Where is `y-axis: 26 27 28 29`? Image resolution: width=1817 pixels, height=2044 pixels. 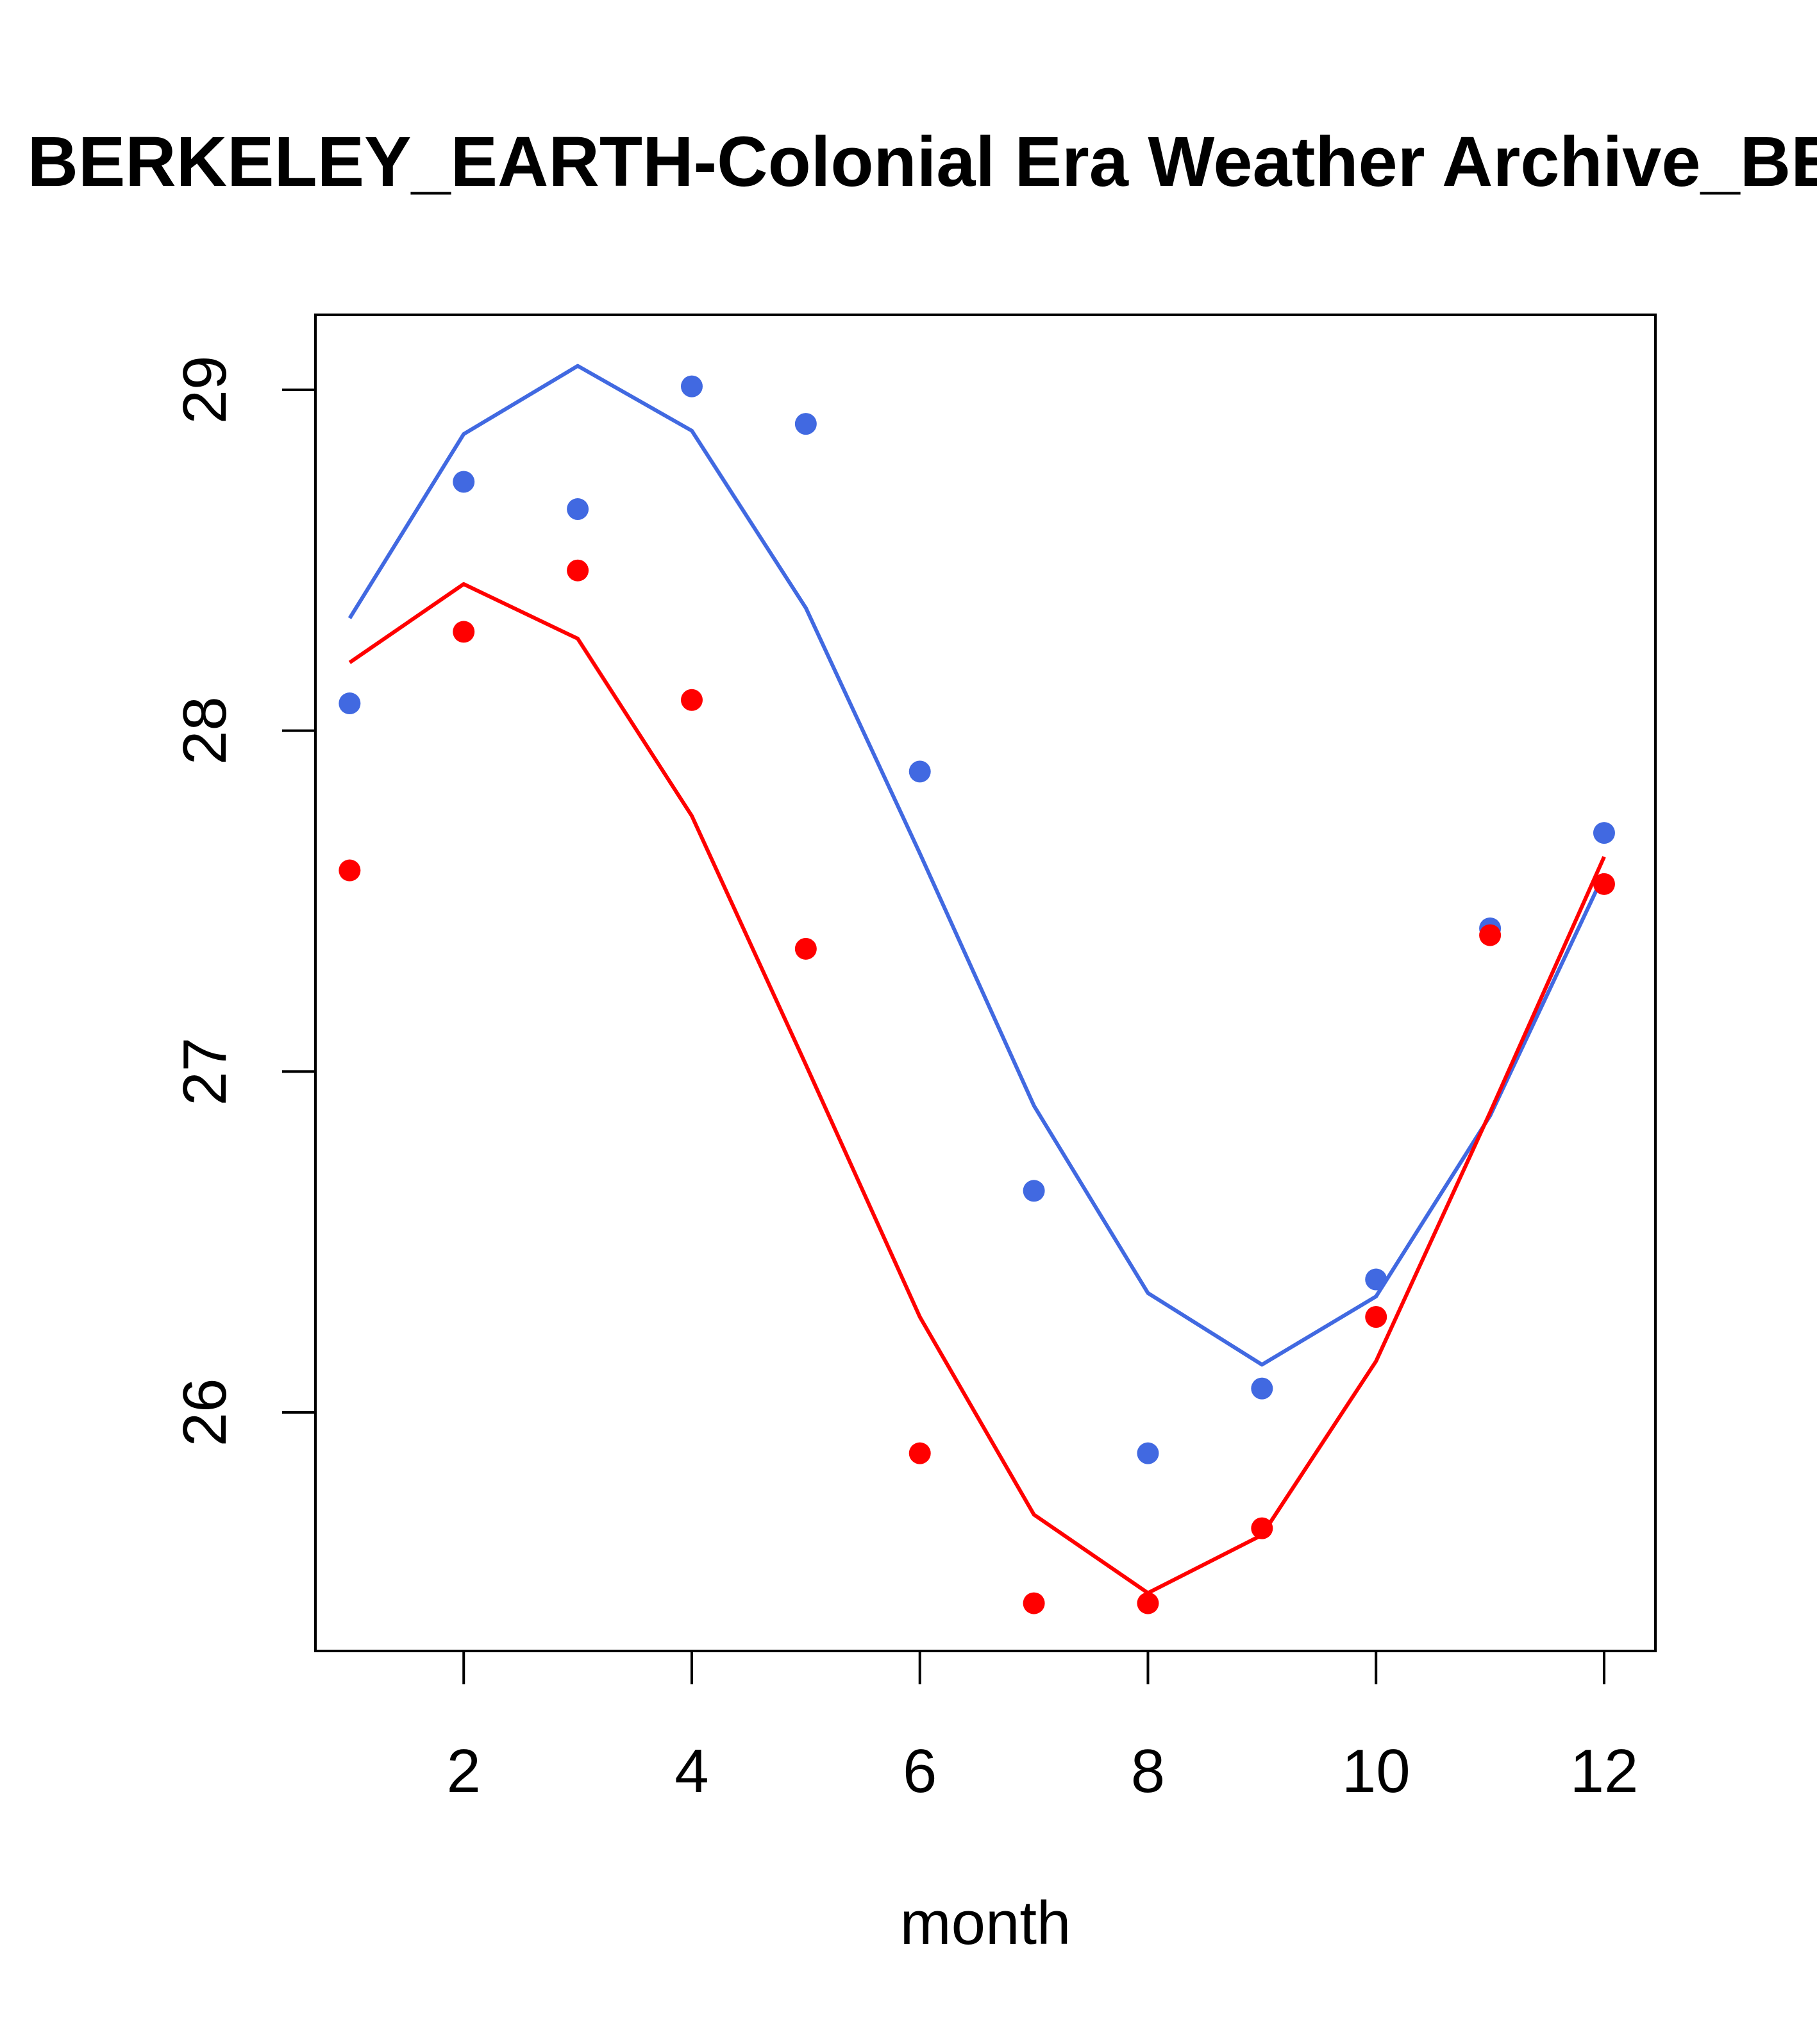
y-axis: 26 27 28 29 is located at coordinates (243, 901).